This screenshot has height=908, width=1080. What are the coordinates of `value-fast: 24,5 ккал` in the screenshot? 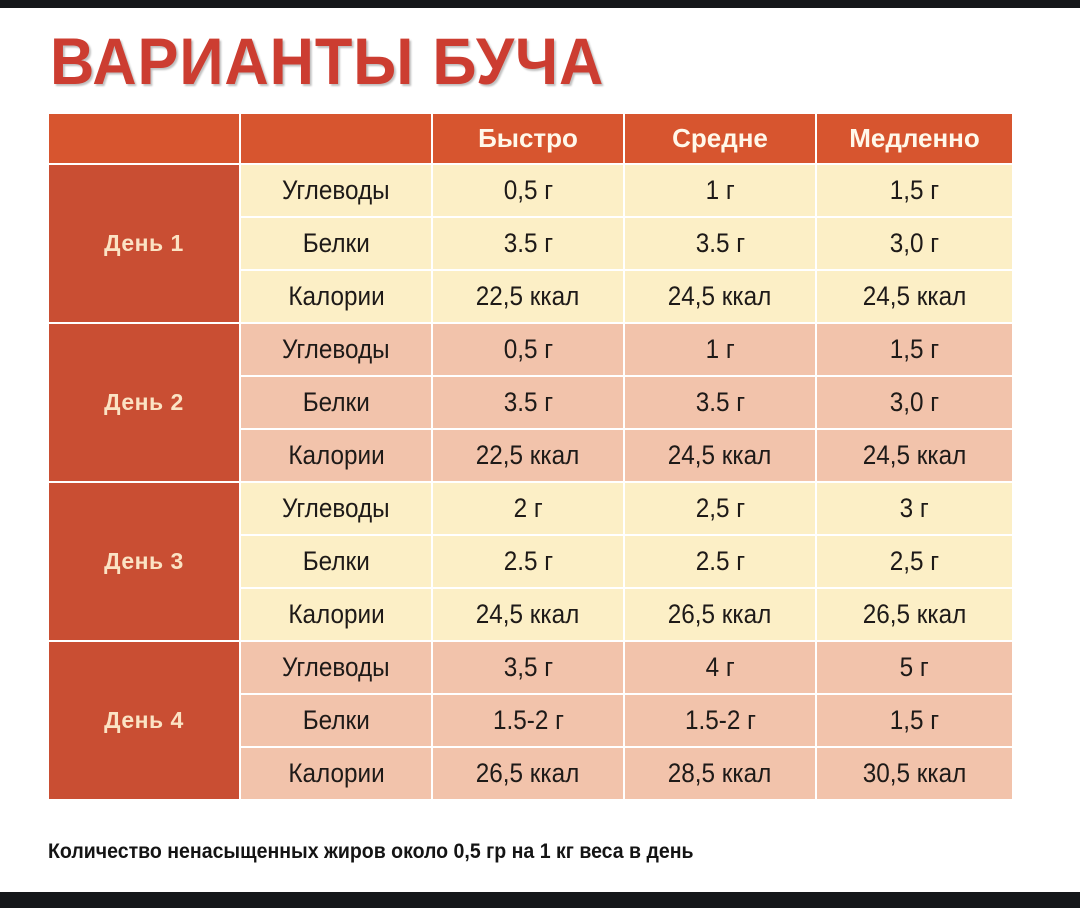 It's located at (528, 614).